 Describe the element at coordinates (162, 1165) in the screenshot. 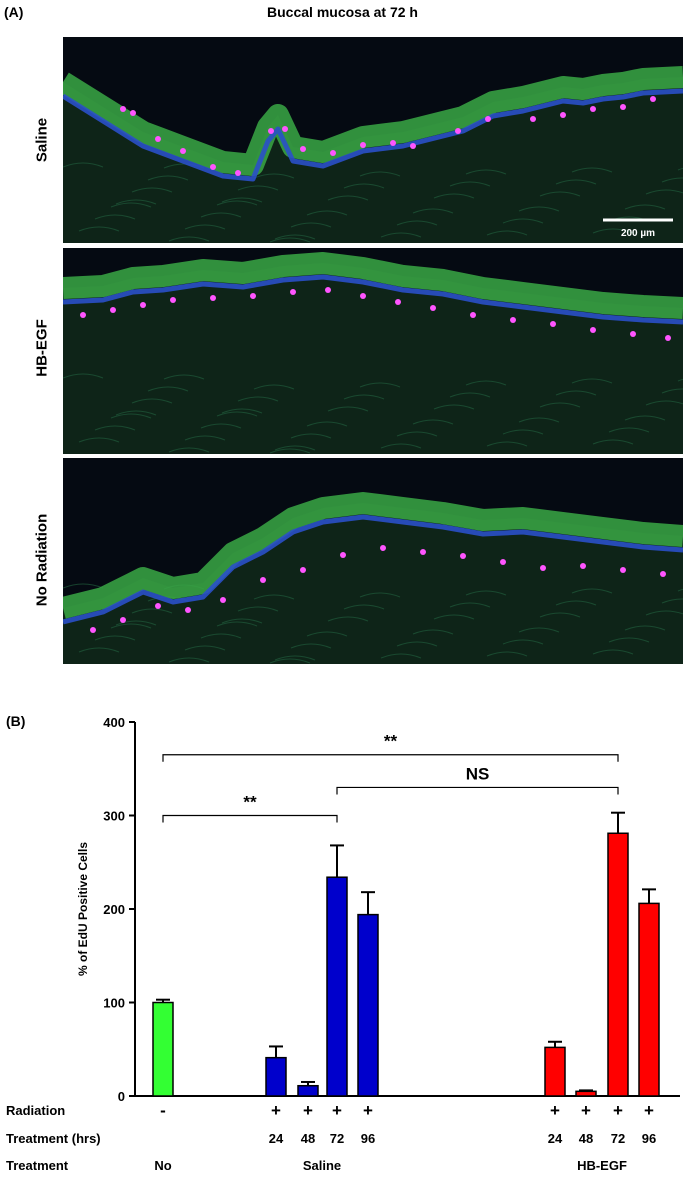

I see `group-label: No` at that location.